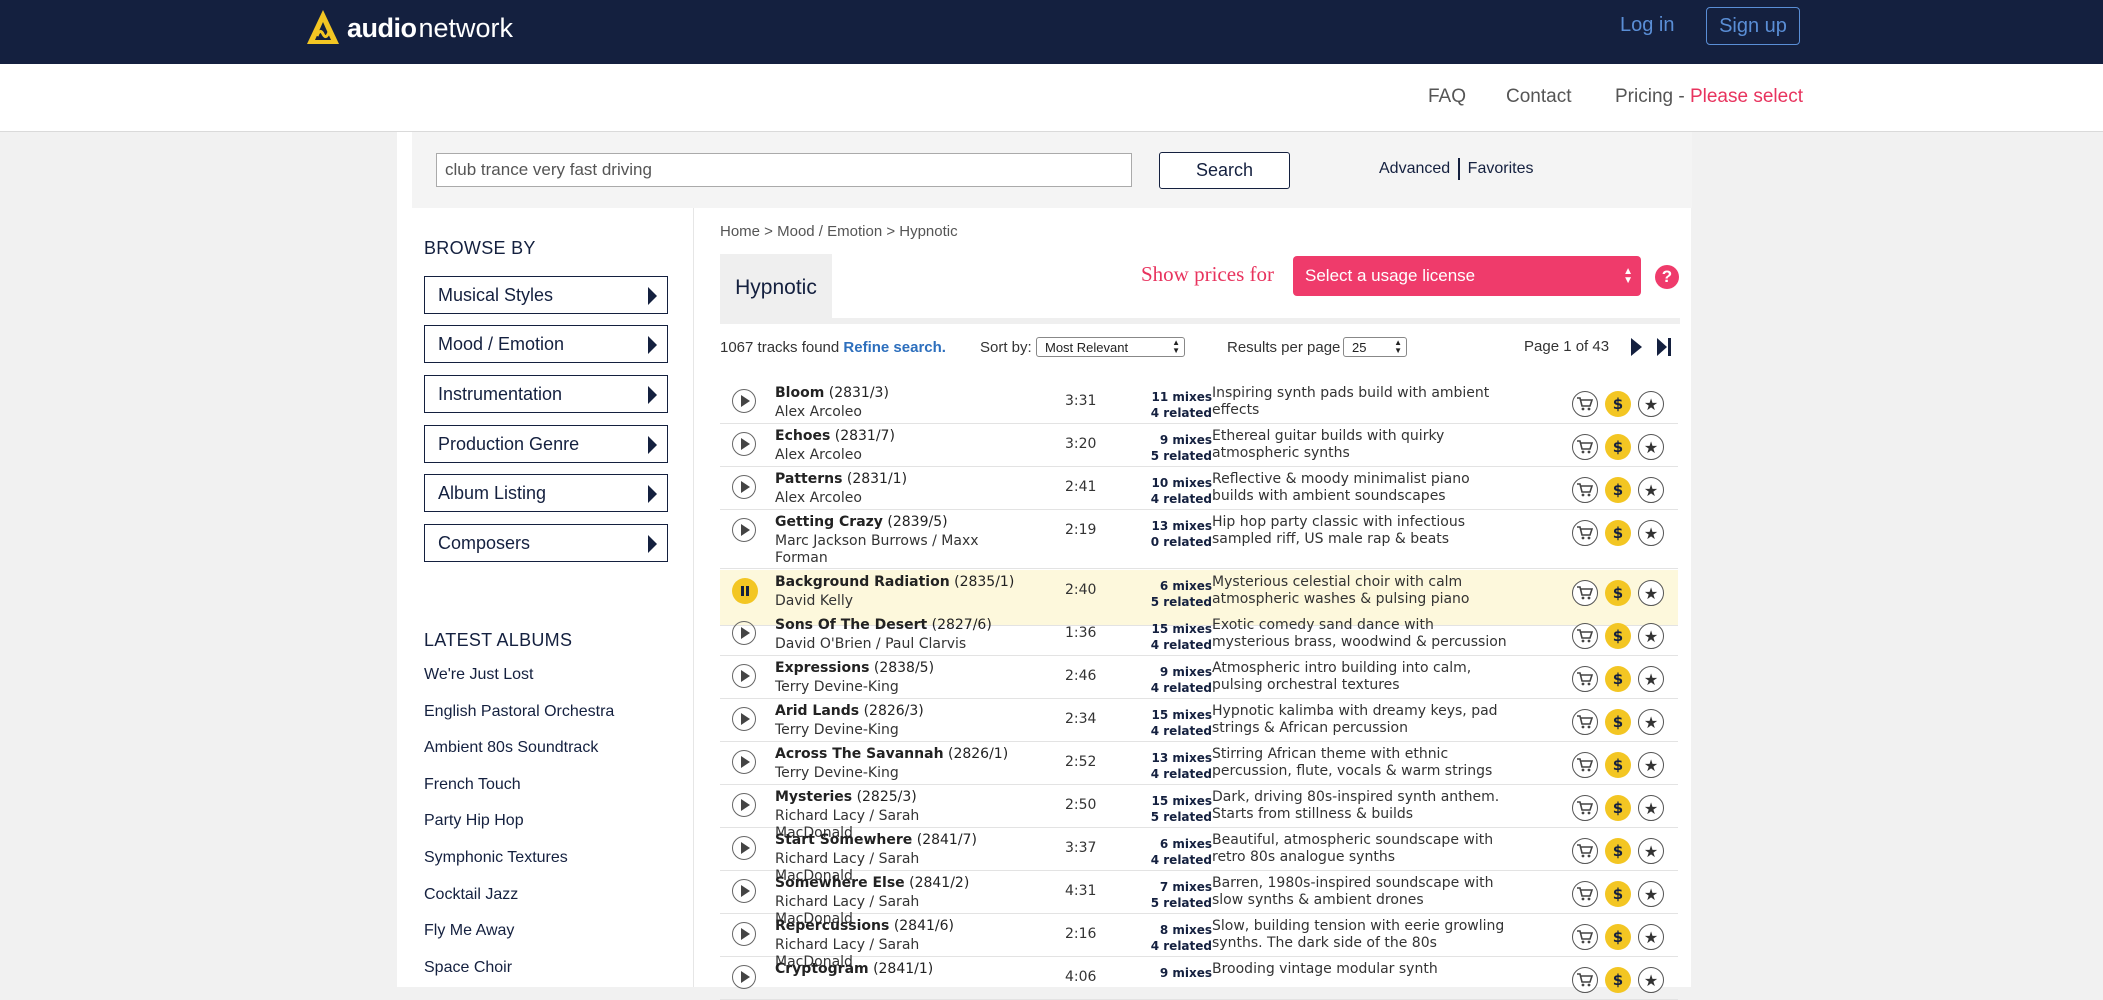 This screenshot has width=2103, height=1000. Describe the element at coordinates (546, 295) in the screenshot. I see `browse-musical-styles: Musical Styles` at that location.